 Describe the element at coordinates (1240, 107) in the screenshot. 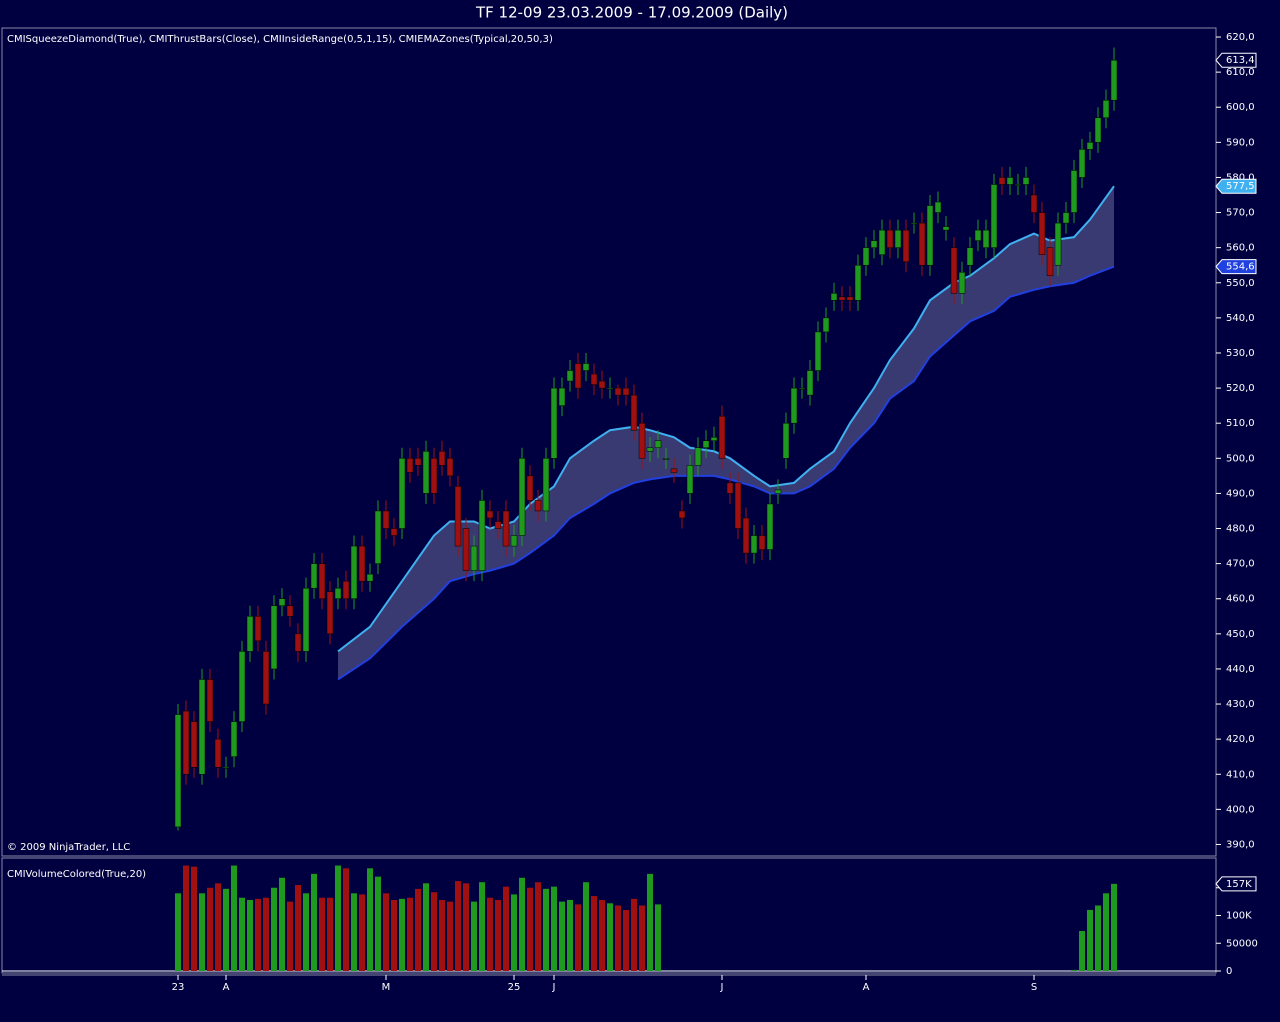

I see `y-tick-label: 600,0` at that location.